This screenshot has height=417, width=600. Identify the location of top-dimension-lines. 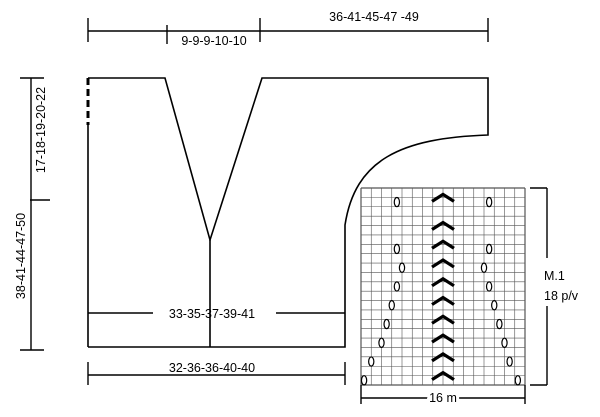
(288, 31).